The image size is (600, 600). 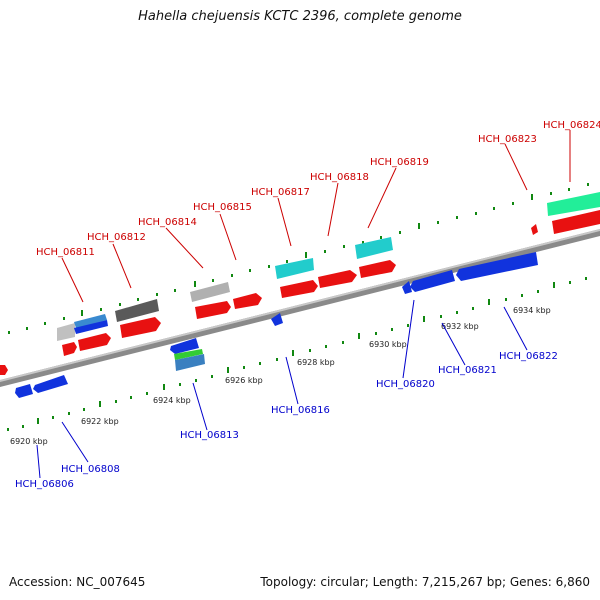 What do you see at coordinates (209, 435) in the screenshot?
I see `gene-label-reverse: HCH_06813` at bounding box center [209, 435].